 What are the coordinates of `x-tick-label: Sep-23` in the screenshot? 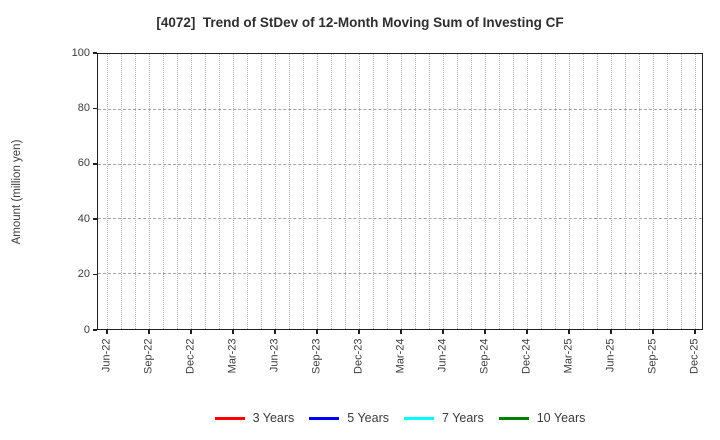 It's located at (316, 356).